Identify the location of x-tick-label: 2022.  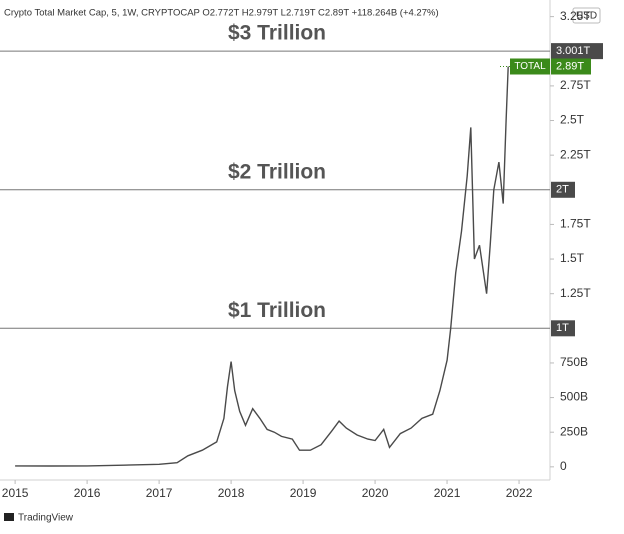
(519, 493).